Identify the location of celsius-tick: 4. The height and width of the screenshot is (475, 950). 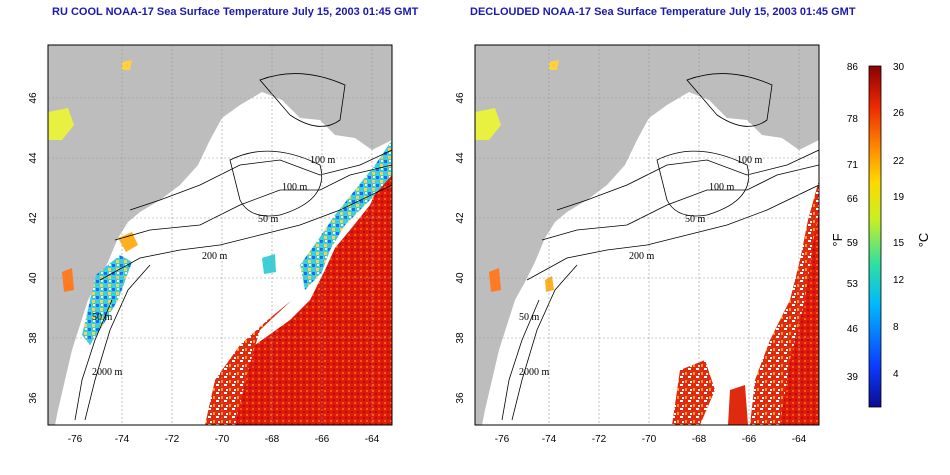
(896, 374).